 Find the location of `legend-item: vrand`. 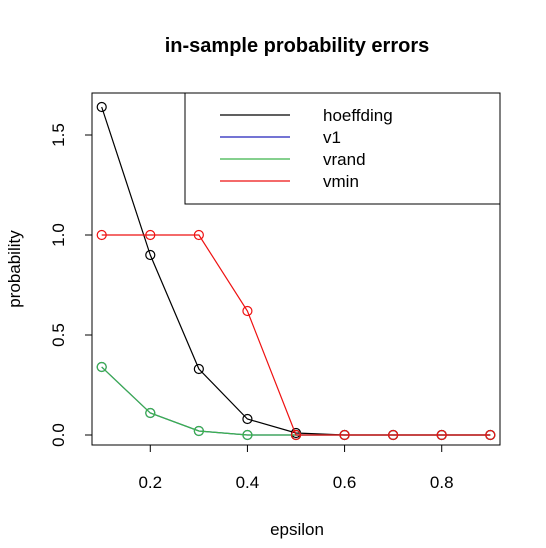

legend-item: vrand is located at coordinates (293, 159).